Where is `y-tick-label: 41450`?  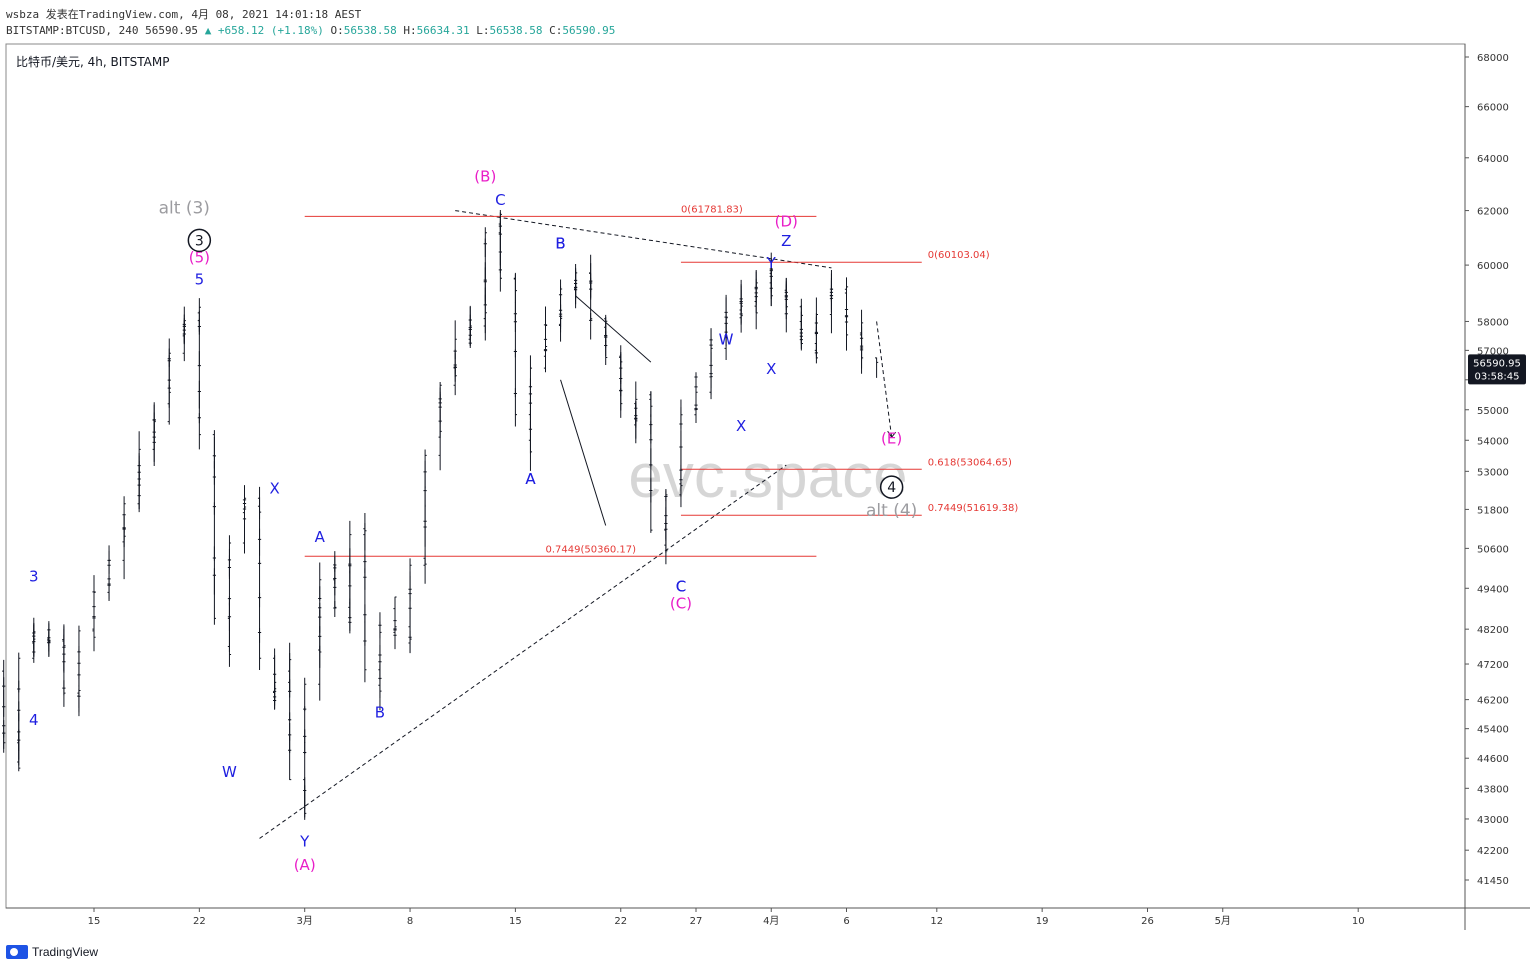 y-tick-label: 41450 is located at coordinates (1493, 881).